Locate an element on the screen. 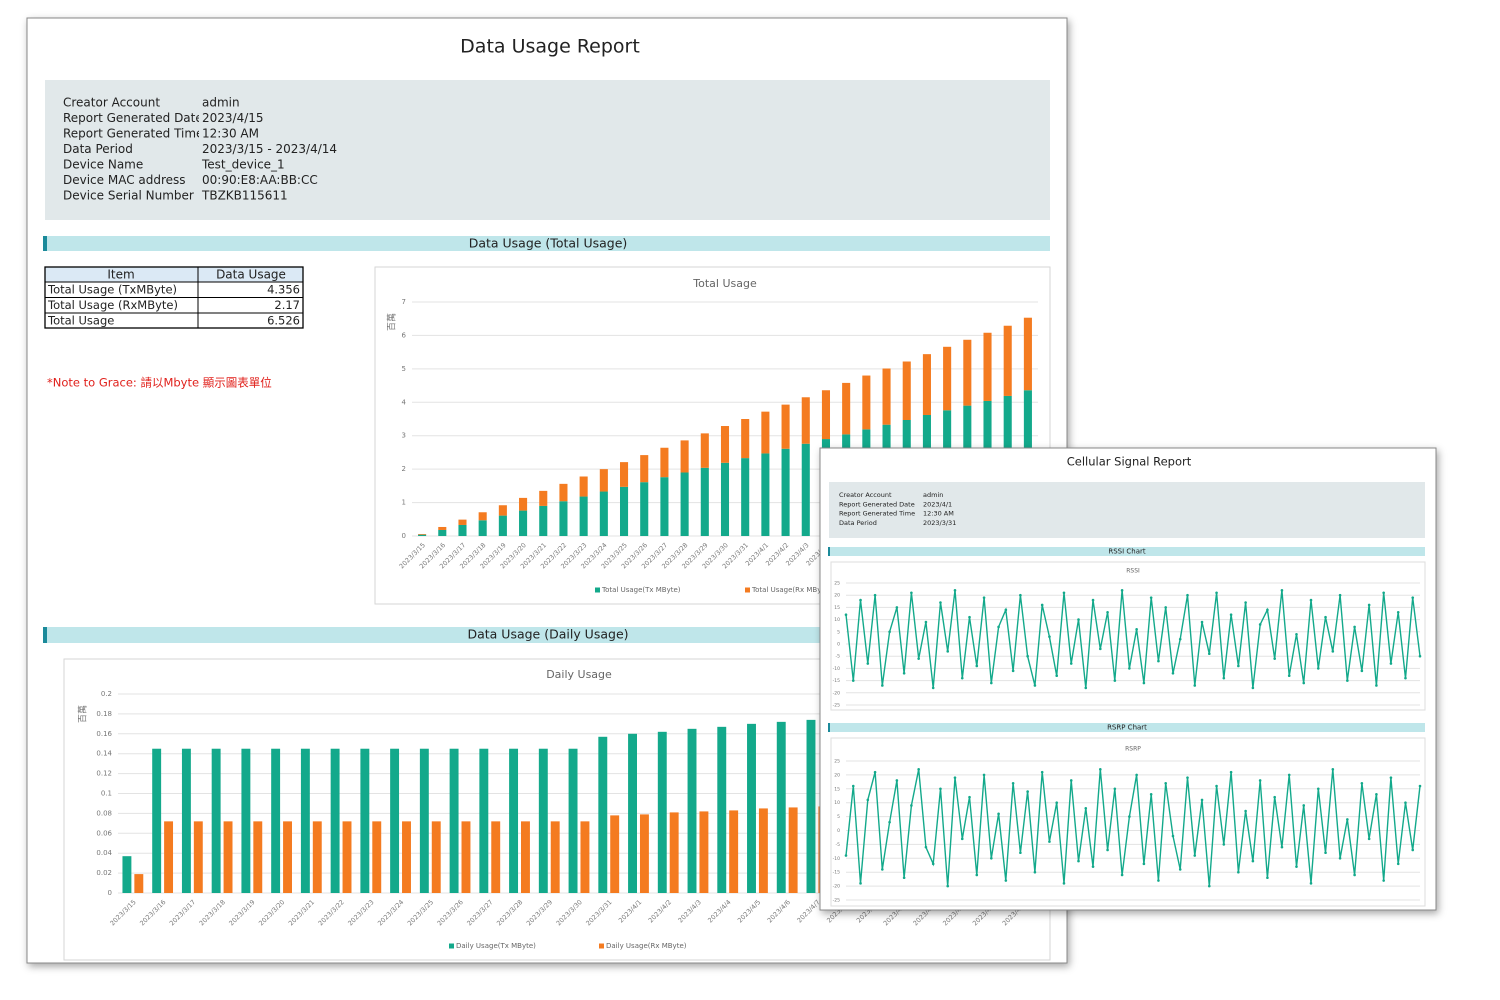 The image size is (1500, 1000). y-tick-label: 1 is located at coordinates (404, 503).